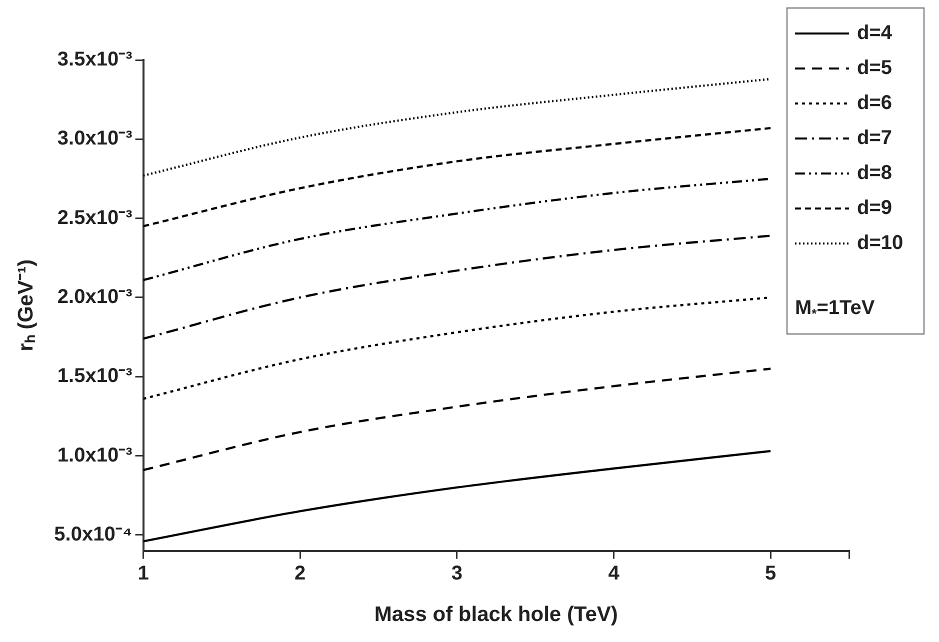  What do you see at coordinates (93, 534) in the screenshot?
I see `y-tick-label: 5.0x10⁻⁴` at bounding box center [93, 534].